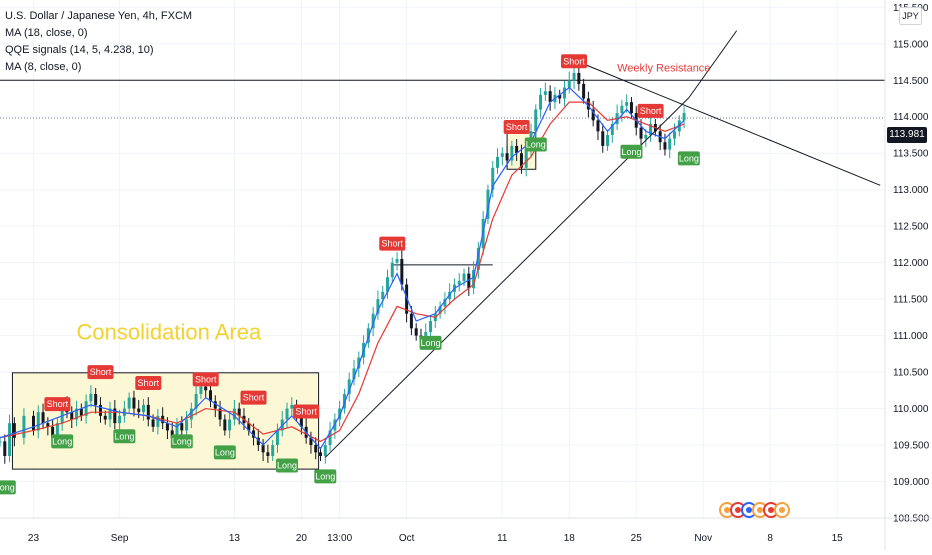 The width and height of the screenshot is (932, 555). I want to click on price-tick-label: 112.500, so click(911, 227).